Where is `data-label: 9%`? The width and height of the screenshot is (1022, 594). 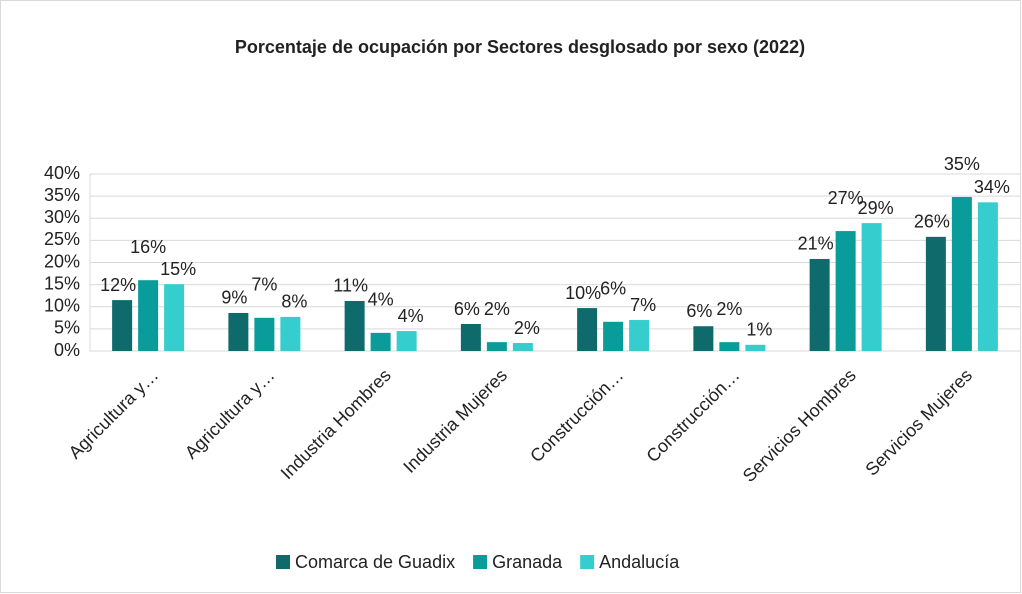
data-label: 9% is located at coordinates (234, 298).